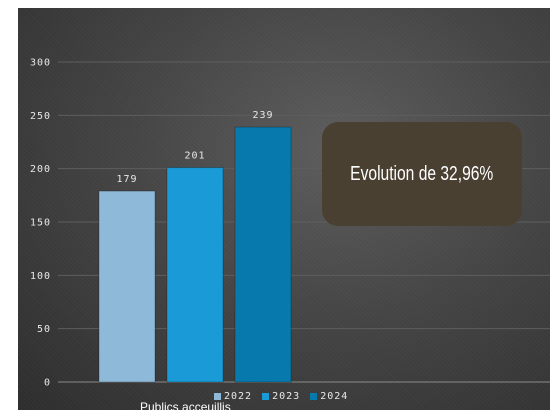 Image resolution: width=553 pixels, height=413 pixels. I want to click on category-label: Publics acceuillis, so click(185, 405).